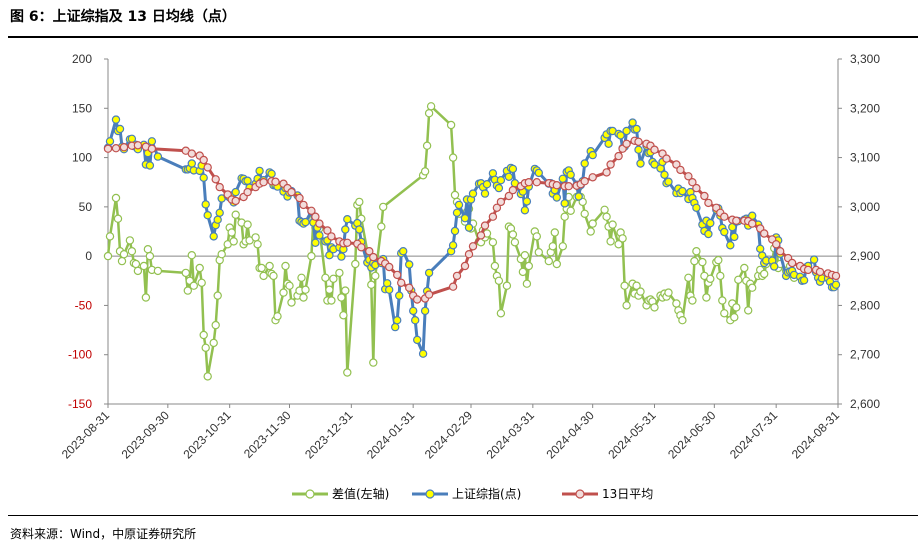  Describe the element at coordinates (865, 355) in the screenshot. I see `y-right-tick-label: 2,700` at that location.